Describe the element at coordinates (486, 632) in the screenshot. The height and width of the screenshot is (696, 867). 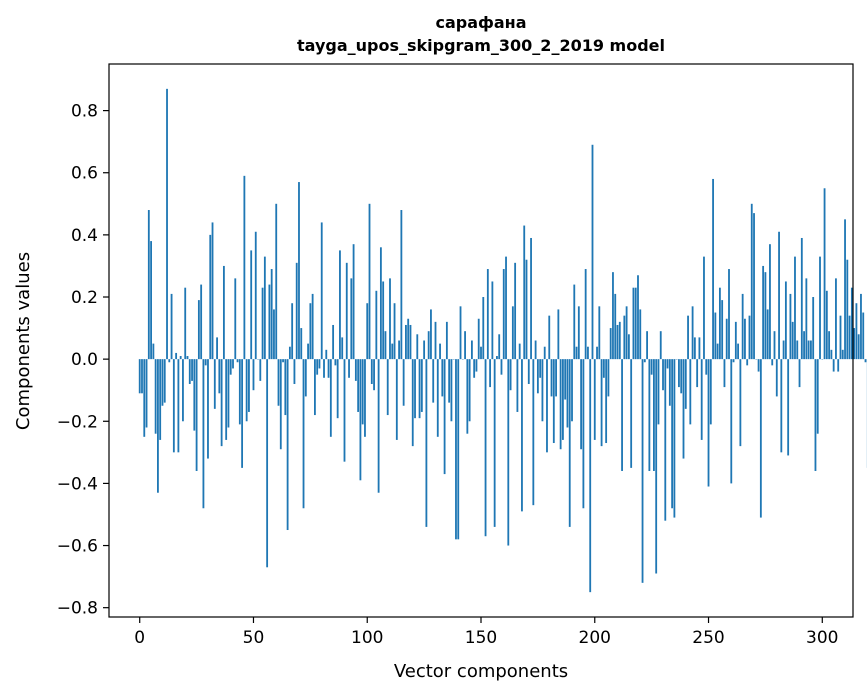
I see `x-axis: 0 50 100 150 200 250 300` at that location.